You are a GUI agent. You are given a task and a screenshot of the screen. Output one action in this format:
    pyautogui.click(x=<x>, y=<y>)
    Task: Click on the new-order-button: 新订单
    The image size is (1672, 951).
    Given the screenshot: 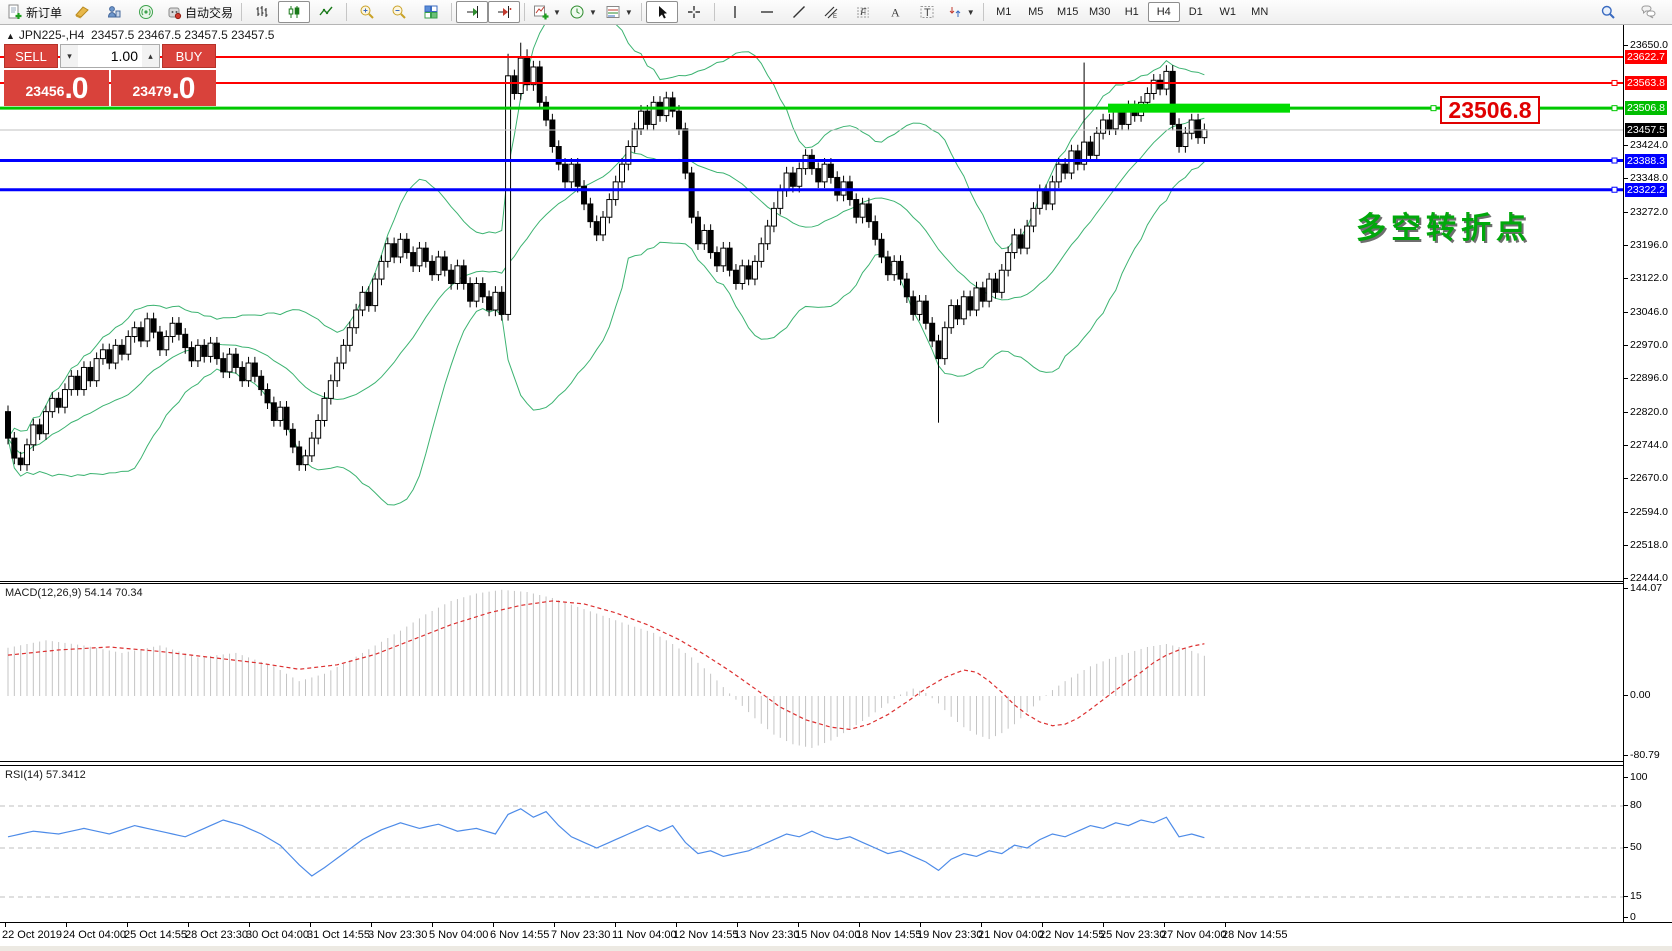 What is the action you would take?
    pyautogui.click(x=34, y=12)
    